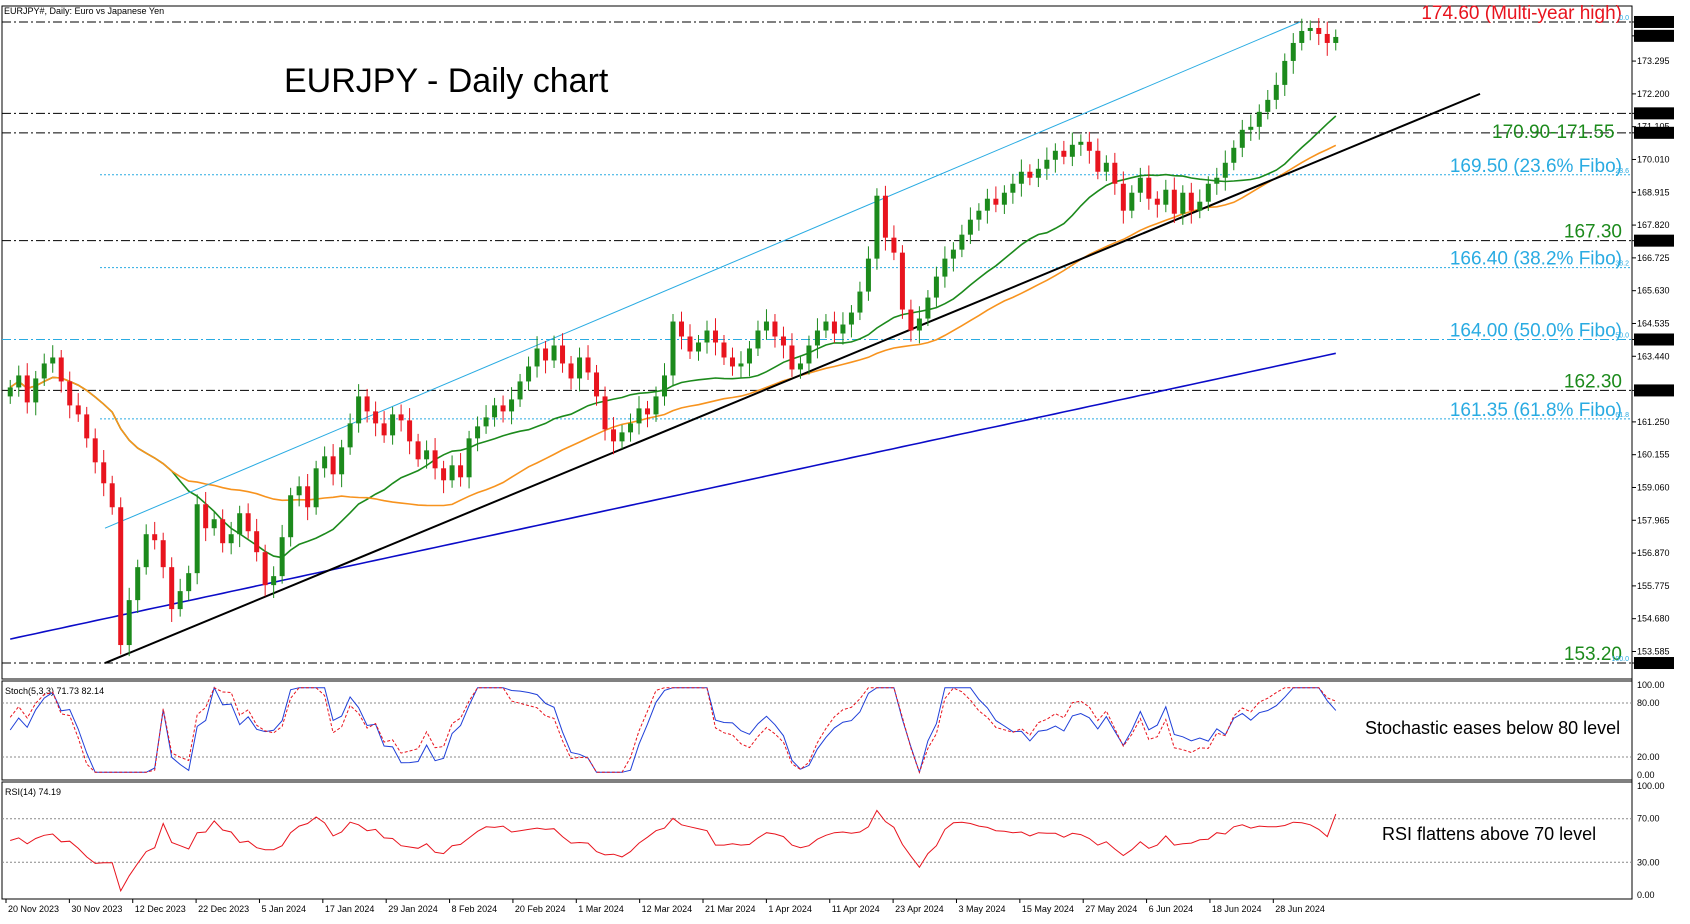 The image size is (1690, 924). I want to click on axis-label: 159.060, so click(1653, 487).